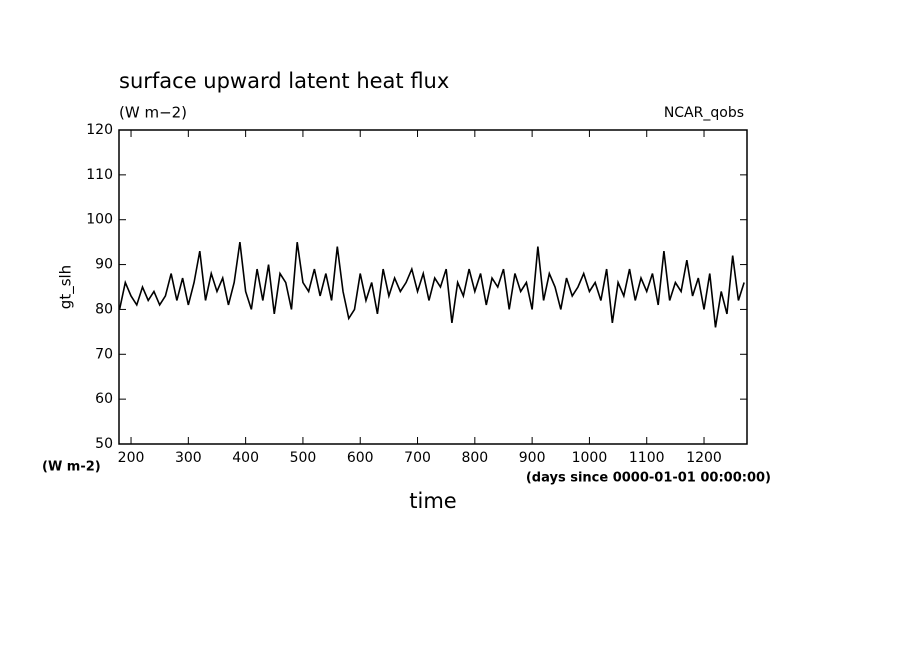 This screenshot has height=654, width=904. Describe the element at coordinates (99, 130) in the screenshot. I see `y-tick-label: 120` at that location.